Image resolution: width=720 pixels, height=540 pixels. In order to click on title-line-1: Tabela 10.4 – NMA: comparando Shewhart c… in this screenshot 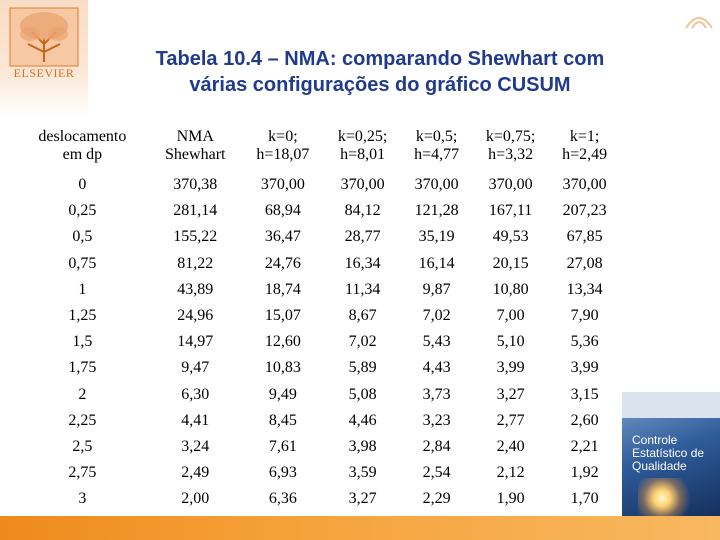, I will do `click(380, 59)`.